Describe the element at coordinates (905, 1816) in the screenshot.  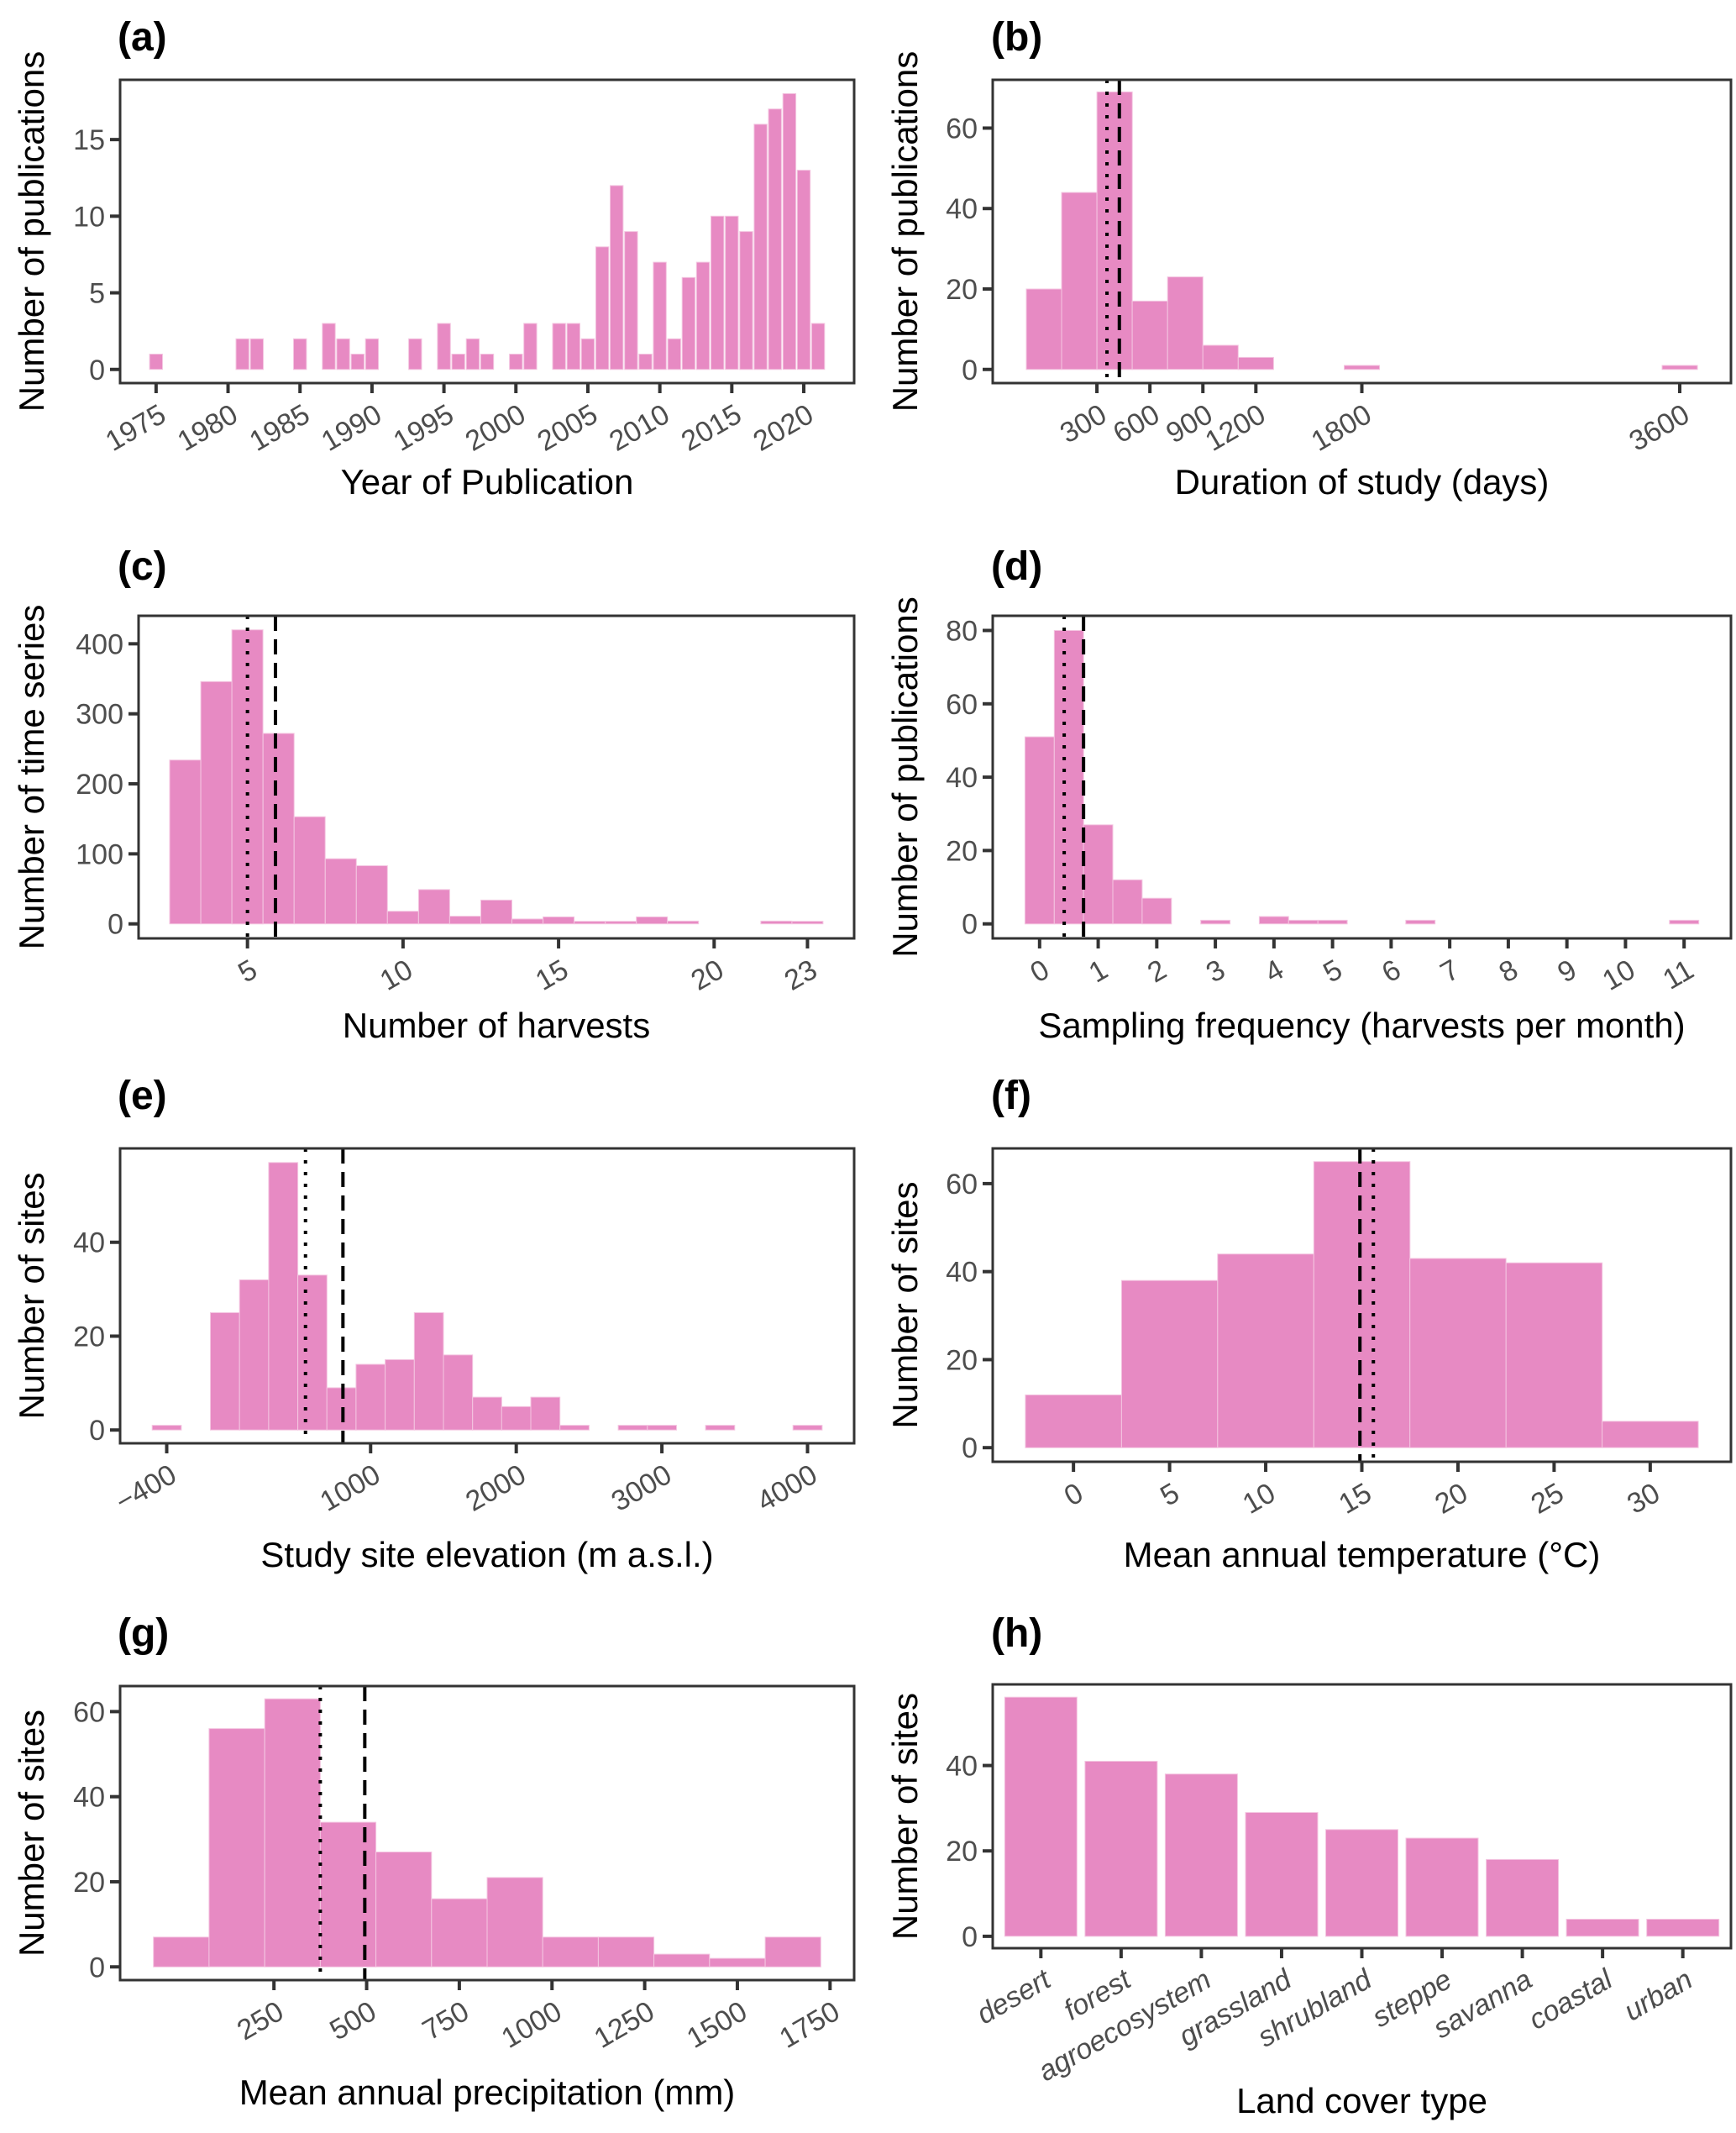
I see `y-axis-title: Number of sites` at that location.